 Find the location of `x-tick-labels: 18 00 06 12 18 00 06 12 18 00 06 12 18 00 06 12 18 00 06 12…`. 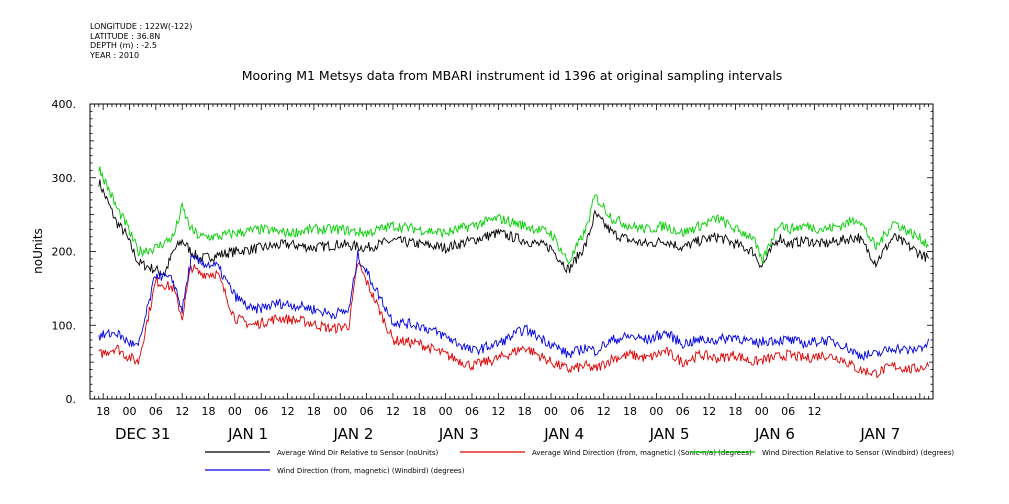

x-tick-labels: 18 00 06 12 18 00 06 12 18 00 06 12 18 00 06 12 18 00 06 12… is located at coordinates (458, 411).